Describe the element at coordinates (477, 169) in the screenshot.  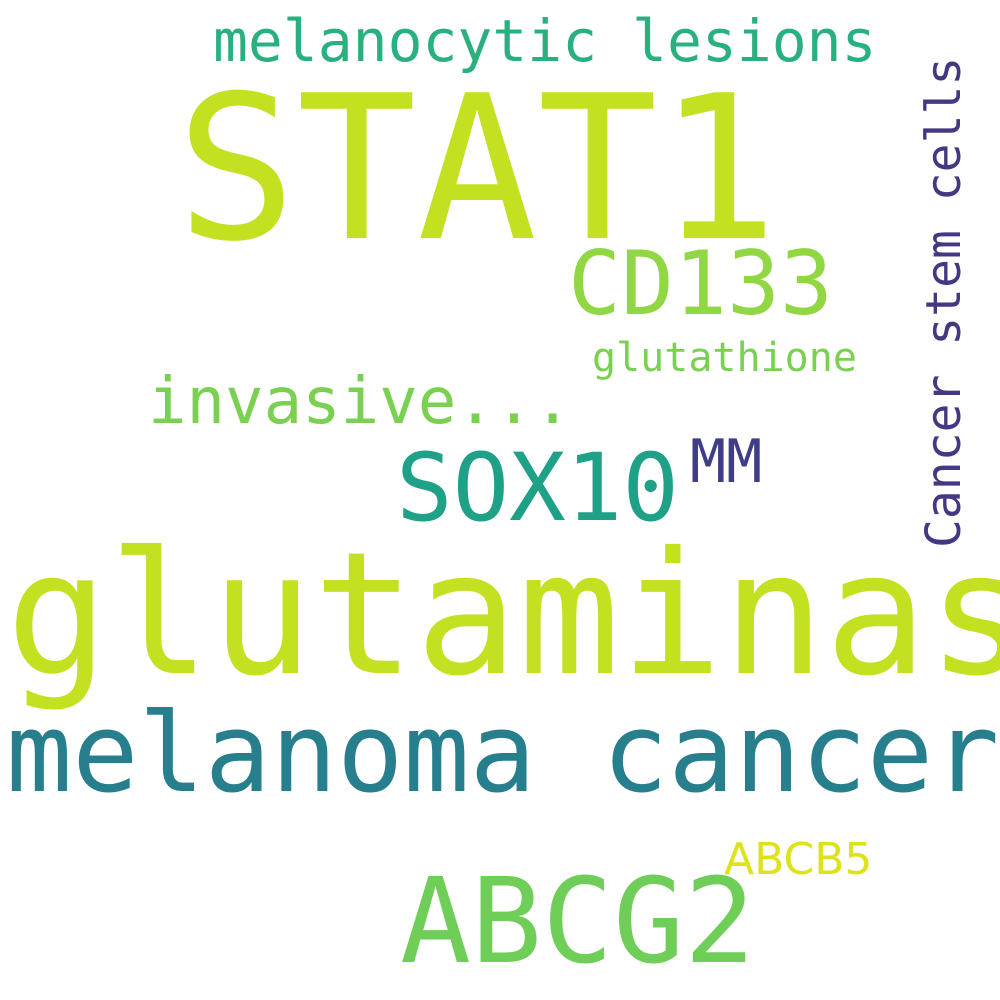
I see `word-stat1: STAT1` at that location.